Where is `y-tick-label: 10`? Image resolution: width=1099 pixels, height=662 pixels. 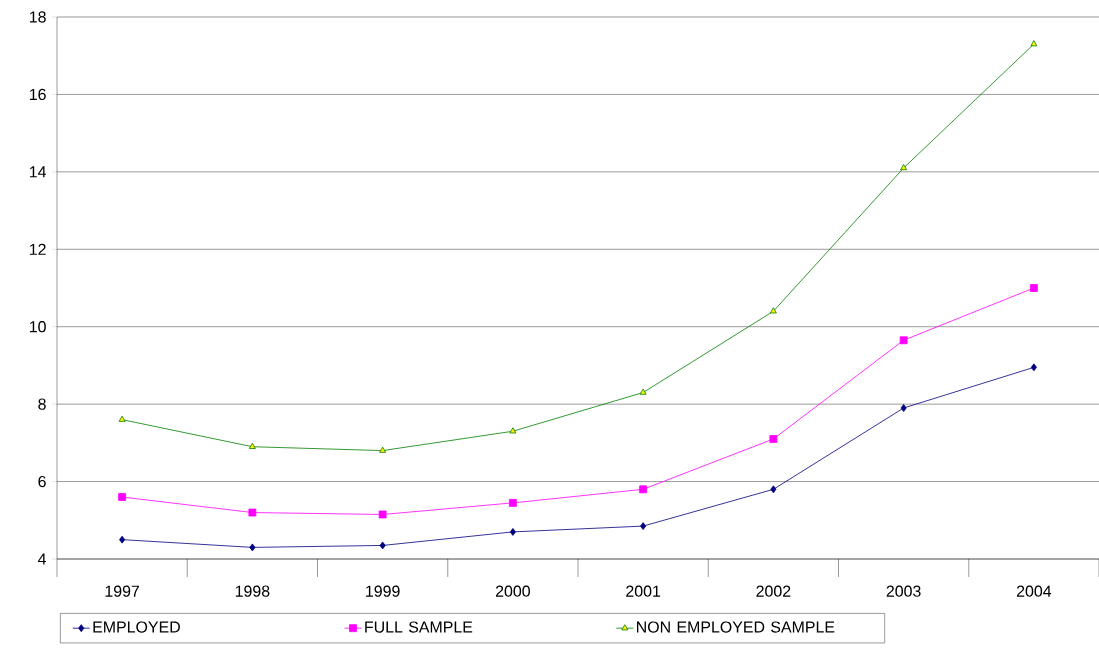 y-tick-label: 10 is located at coordinates (37, 327).